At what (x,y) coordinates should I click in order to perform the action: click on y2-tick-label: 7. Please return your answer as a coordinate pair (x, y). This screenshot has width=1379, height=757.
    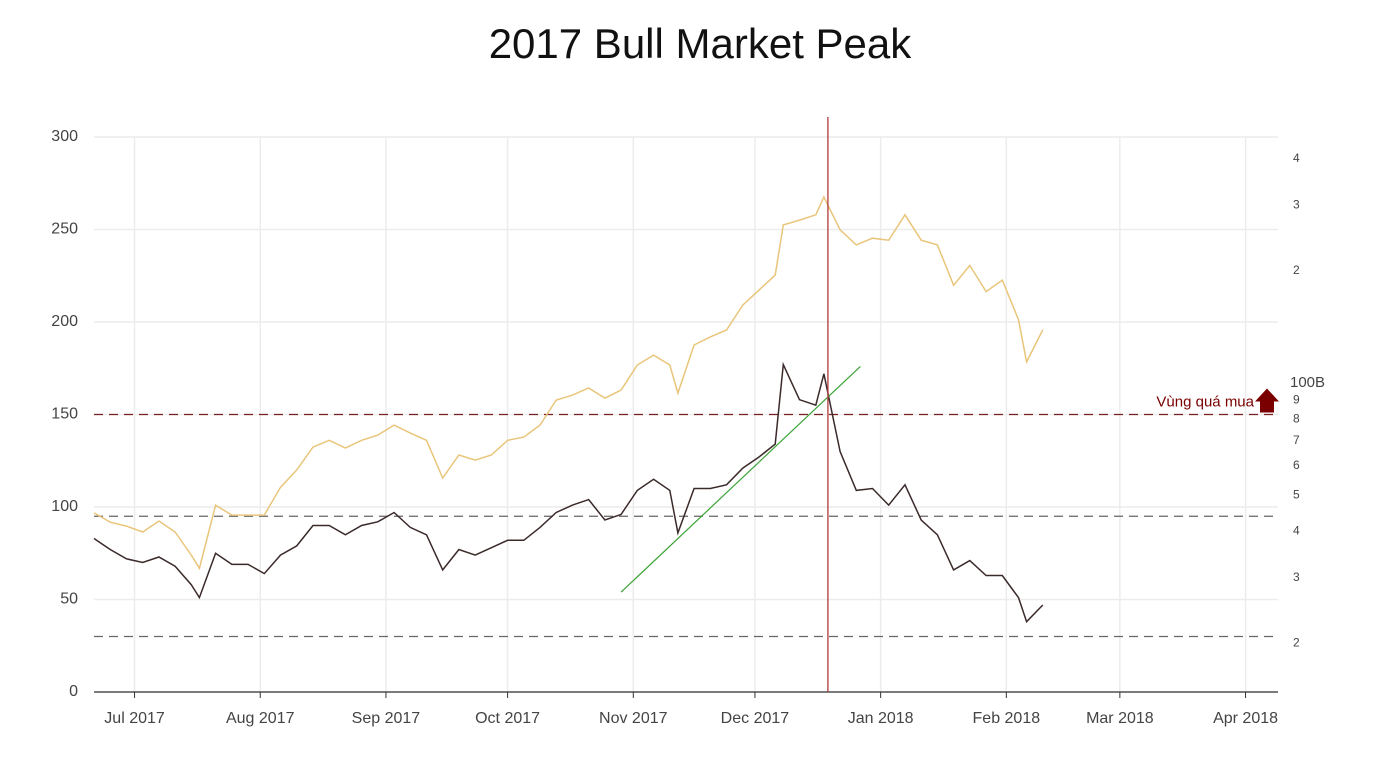
    Looking at the image, I should click on (1296, 440).